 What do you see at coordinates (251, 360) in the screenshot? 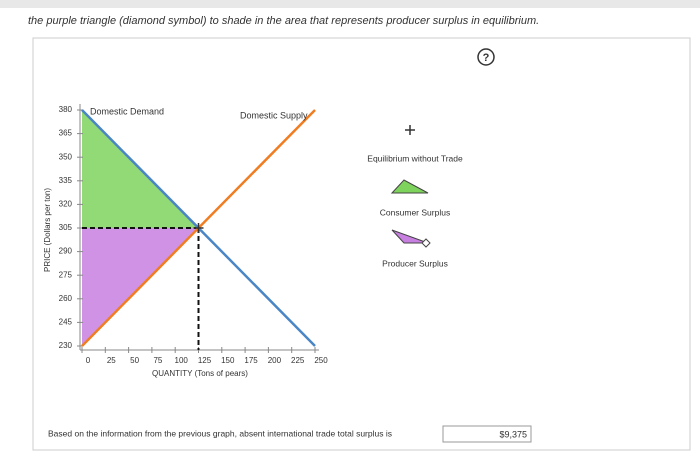
I see `x-tick-label: 175` at bounding box center [251, 360].